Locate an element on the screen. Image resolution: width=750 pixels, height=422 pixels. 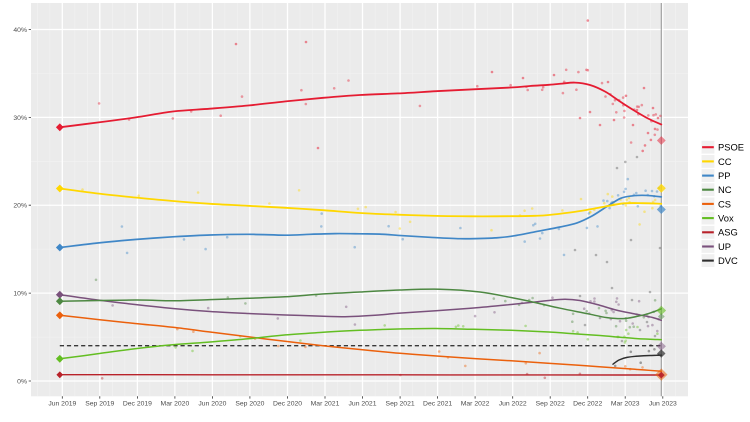
svg-text: Mar 2020 is located at coordinates (175, 404).